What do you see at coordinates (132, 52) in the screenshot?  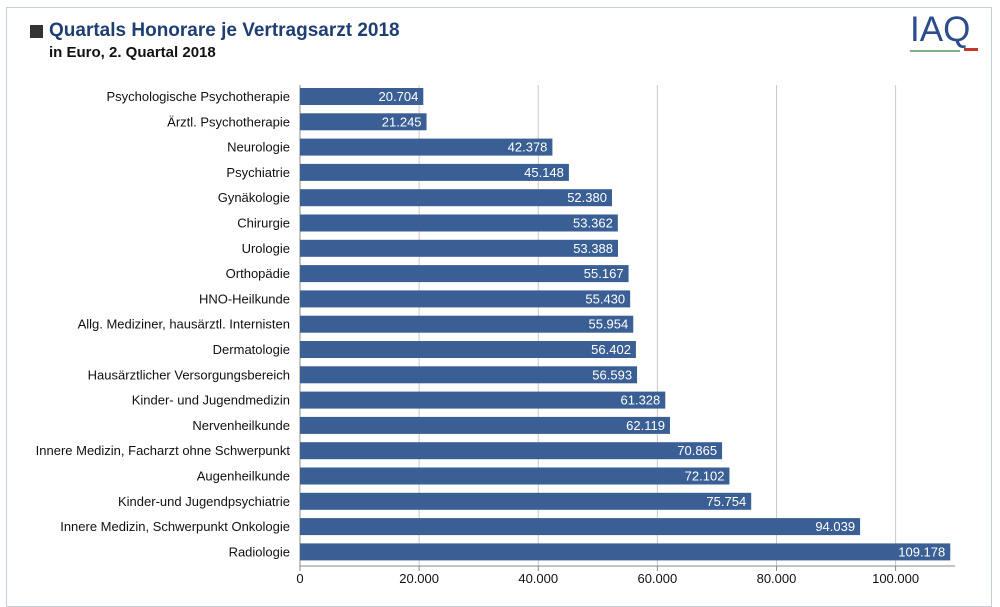 I see `chart-subtitle: in Euro, 2. Quartal 2018` at bounding box center [132, 52].